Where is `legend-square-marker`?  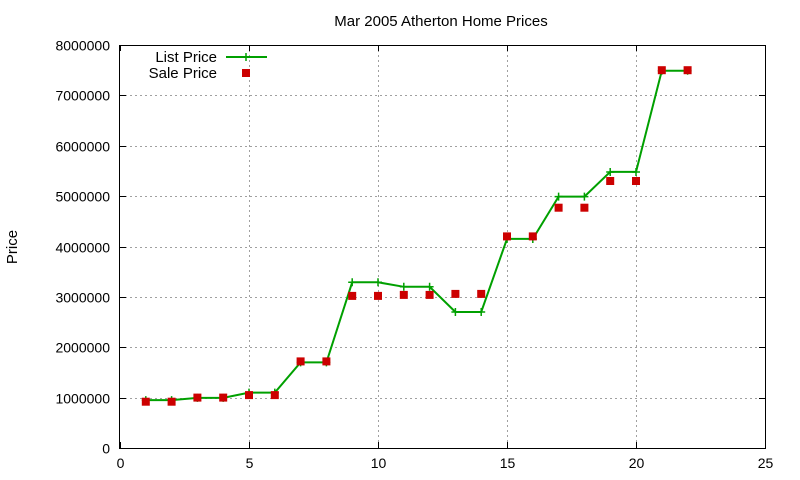 legend-square-marker is located at coordinates (246, 73).